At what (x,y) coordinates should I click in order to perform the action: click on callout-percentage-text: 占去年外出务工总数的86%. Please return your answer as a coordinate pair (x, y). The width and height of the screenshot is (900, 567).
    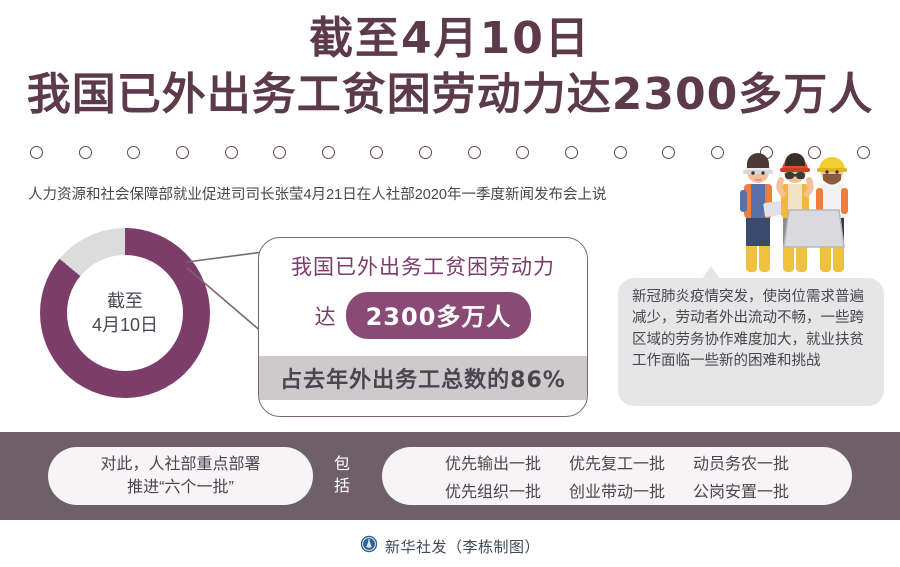
    Looking at the image, I should click on (423, 380).